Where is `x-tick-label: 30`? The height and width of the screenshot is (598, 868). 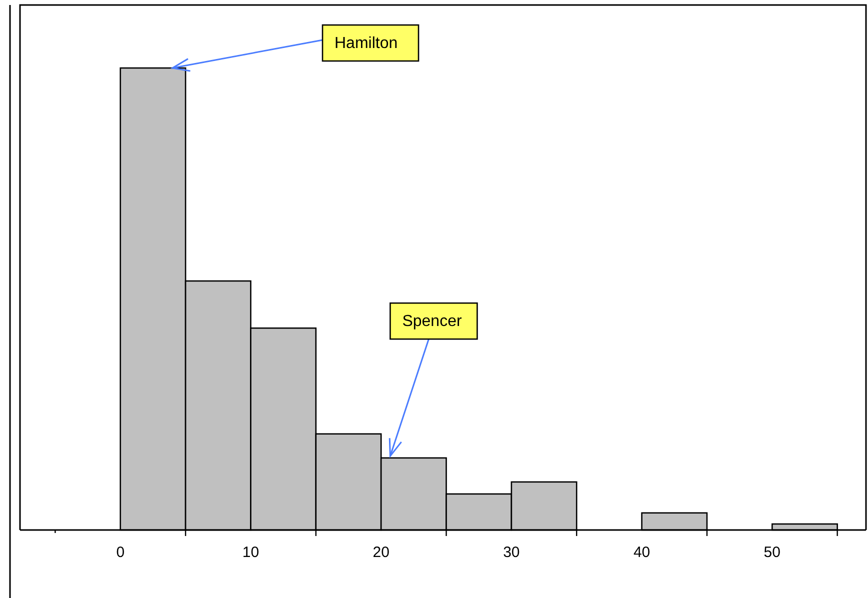
x-tick-label: 30 is located at coordinates (511, 552).